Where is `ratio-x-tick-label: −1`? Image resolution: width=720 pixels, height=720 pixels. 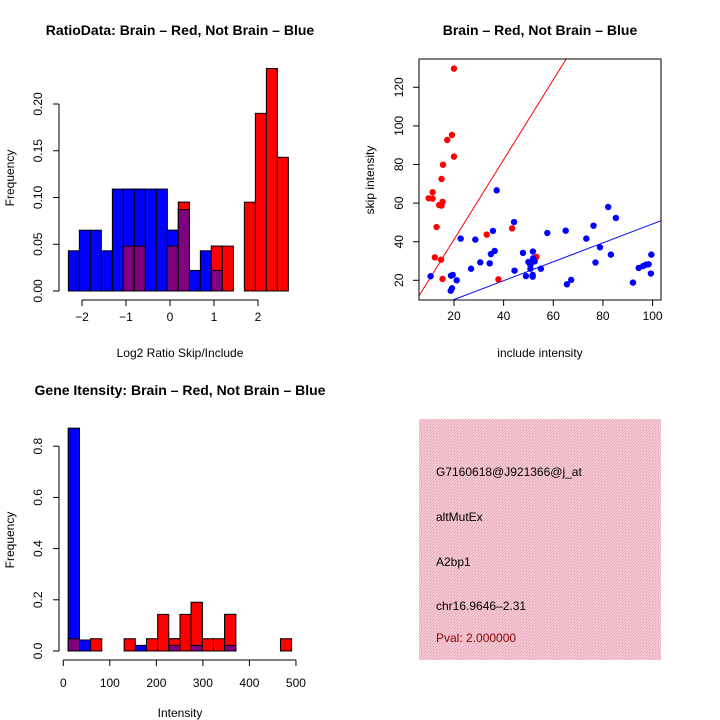 ratio-x-tick-label: −1 is located at coordinates (126, 317).